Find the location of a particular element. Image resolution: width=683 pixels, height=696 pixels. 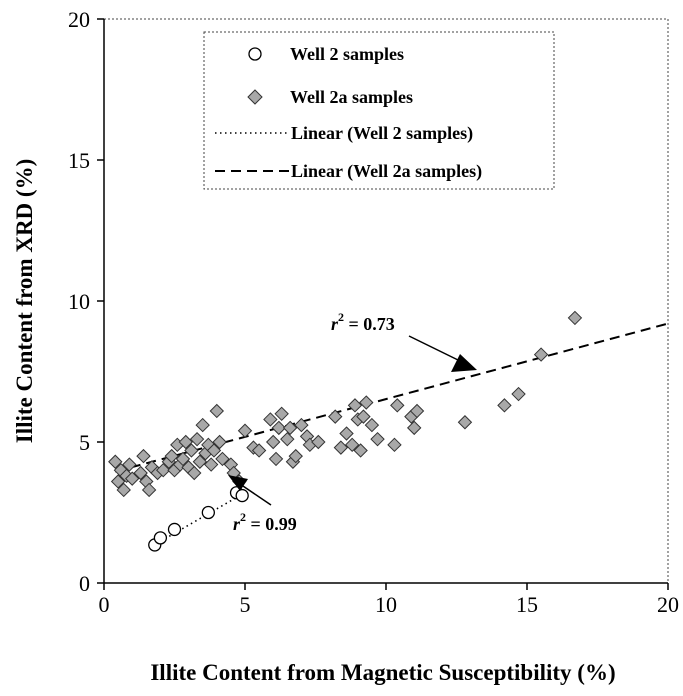

legend-label-linear2: Linear (Well 2 samples) is located at coordinates (382, 133).